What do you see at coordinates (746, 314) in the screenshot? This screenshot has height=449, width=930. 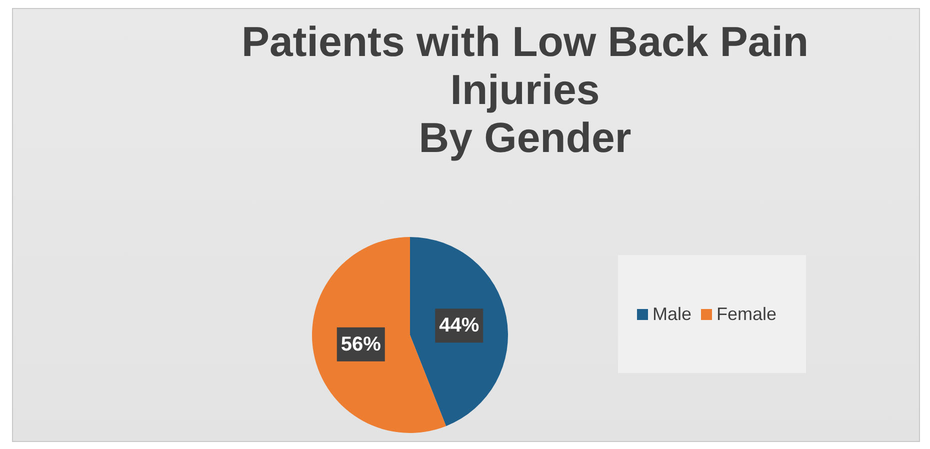 I see `legend-label: Female` at bounding box center [746, 314].